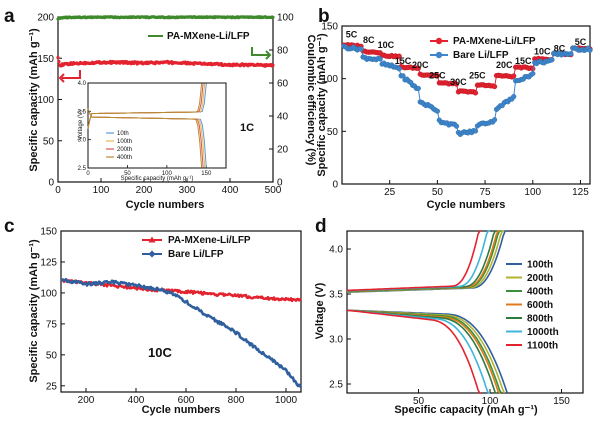  What do you see at coordinates (486, 192) in the screenshot?
I see `b-xtick-label: 75` at bounding box center [486, 192].